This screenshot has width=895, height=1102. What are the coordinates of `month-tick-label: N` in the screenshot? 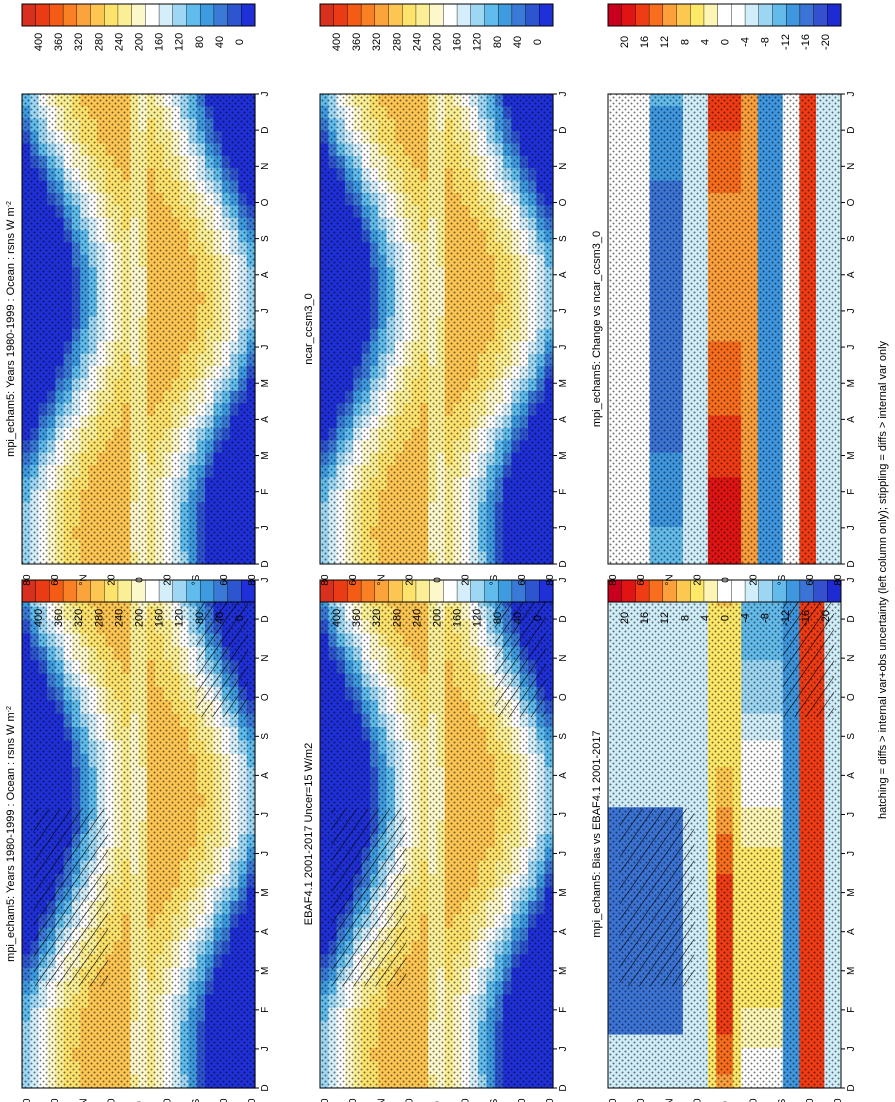 It's located at (563, 658).